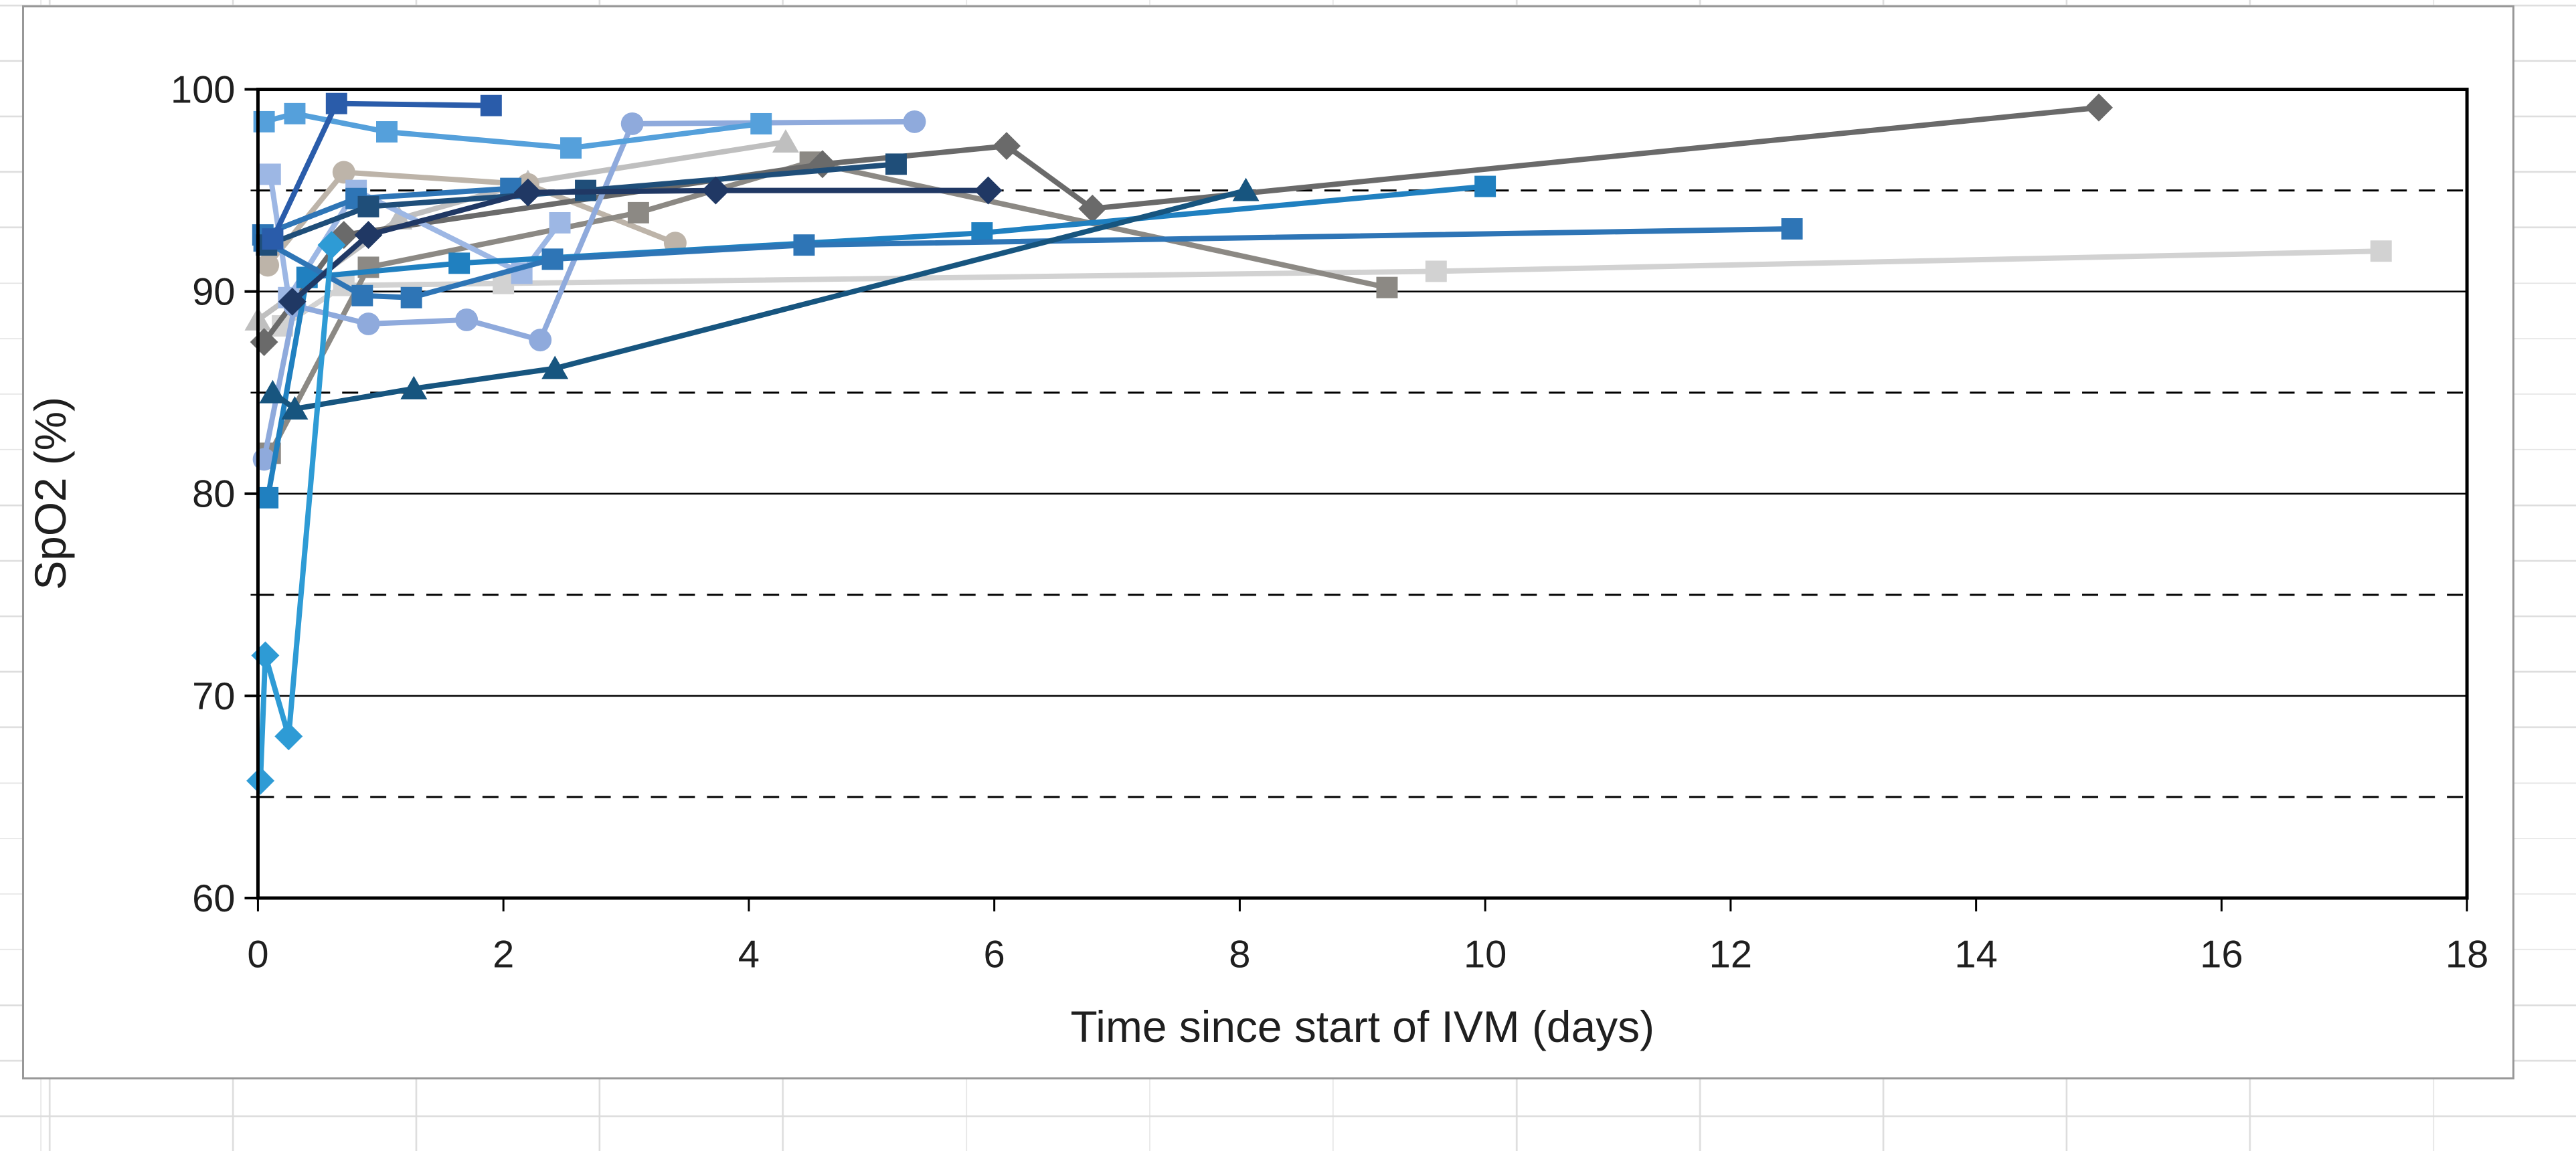 The width and height of the screenshot is (2576, 1151). I want to click on y-tick-label: 60, so click(213, 898).